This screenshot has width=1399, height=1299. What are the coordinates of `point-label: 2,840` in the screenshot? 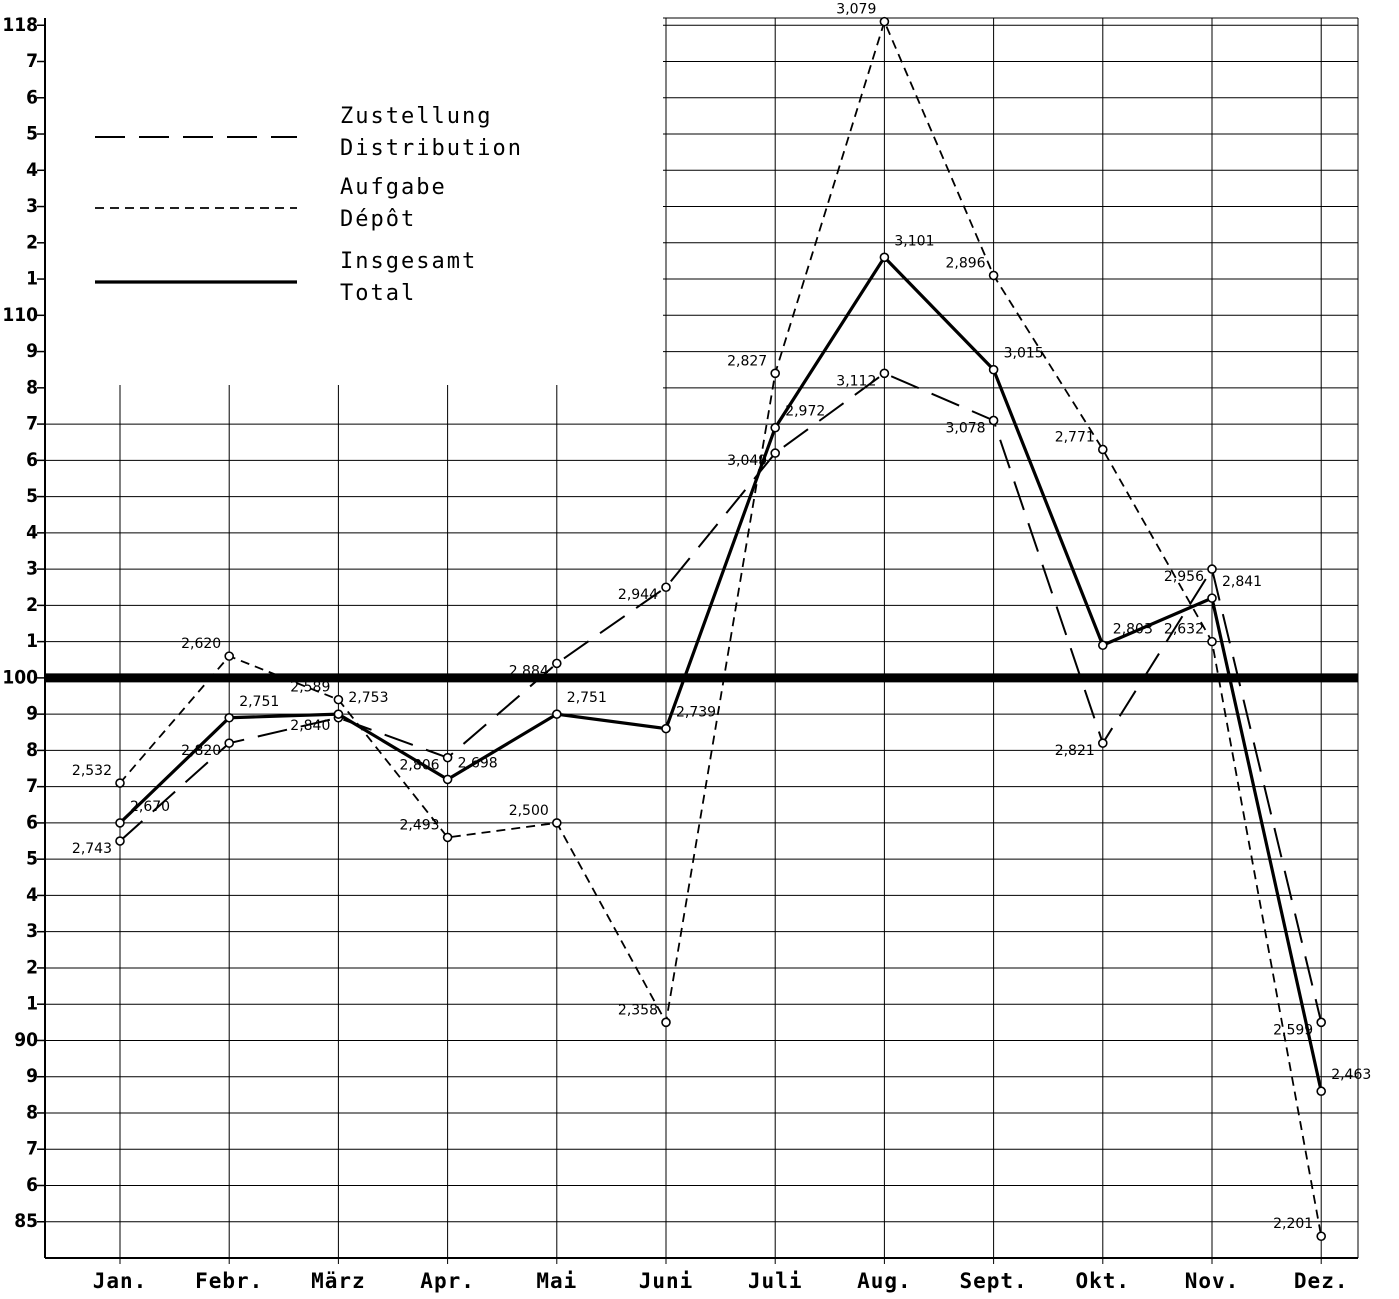 It's located at (310, 726).